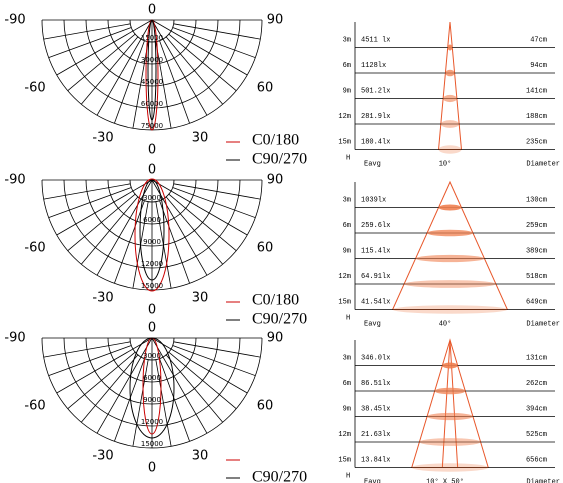  What do you see at coordinates (14, 180) in the screenshot?
I see `angle-label: -90` at bounding box center [14, 180].